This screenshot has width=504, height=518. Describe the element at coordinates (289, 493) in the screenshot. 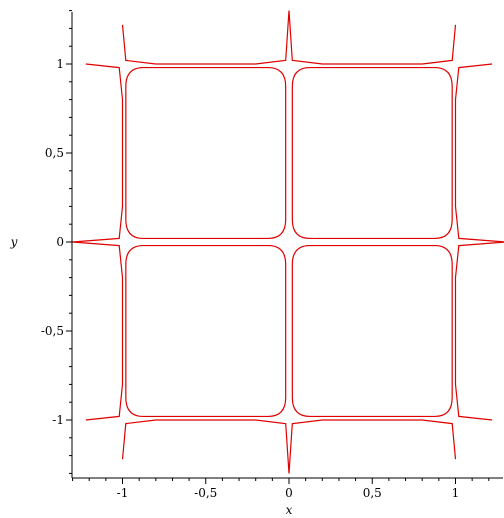

I see `x-tick-label: 0` at that location.